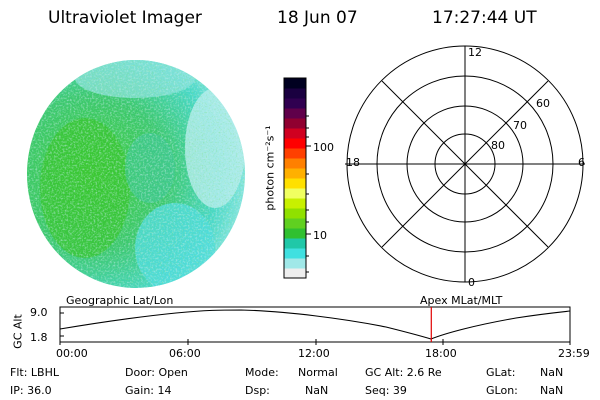 The height and width of the screenshot is (400, 600). Describe the element at coordinates (125, 18) in the screenshot. I see `app-title: Ultraviolet Imager` at that location.